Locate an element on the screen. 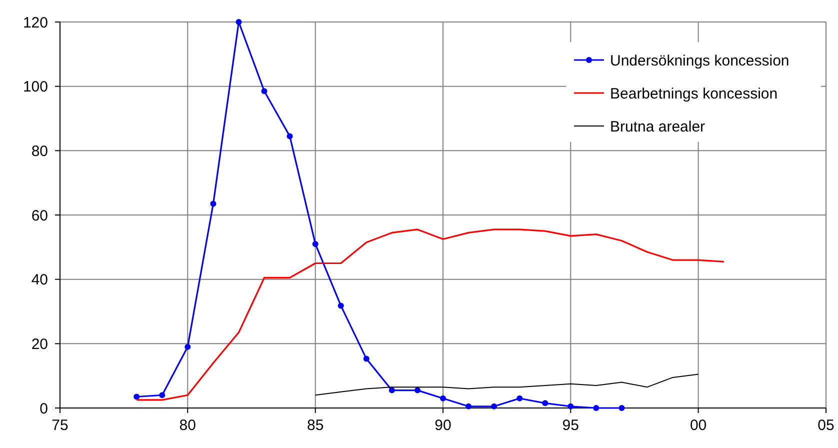  x-tick-label: 85 is located at coordinates (315, 425).